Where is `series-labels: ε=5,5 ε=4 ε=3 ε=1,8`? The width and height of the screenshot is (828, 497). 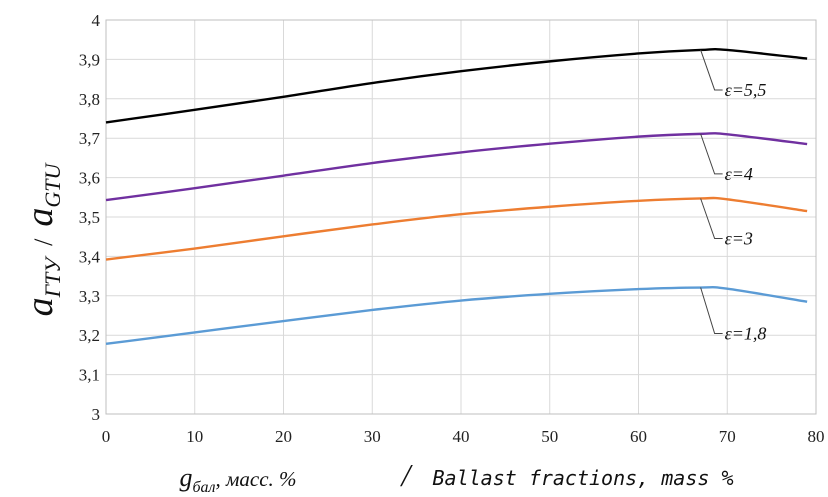 series-labels: ε=5,5 ε=4 ε=3 ε=1,8 is located at coordinates (733, 196).